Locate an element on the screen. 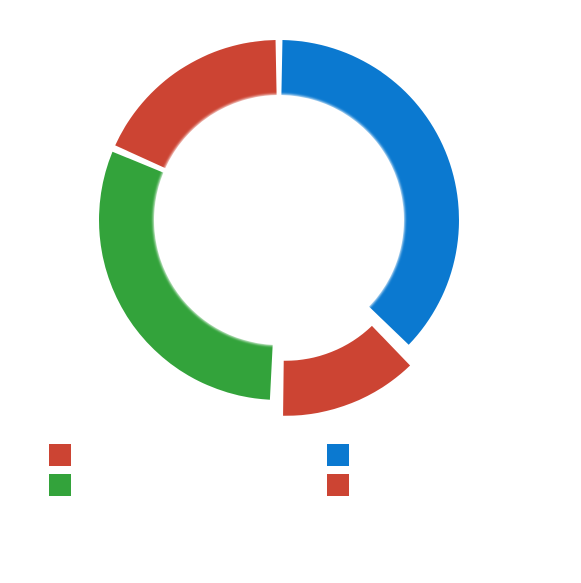  legend is located at coordinates (199, 470).